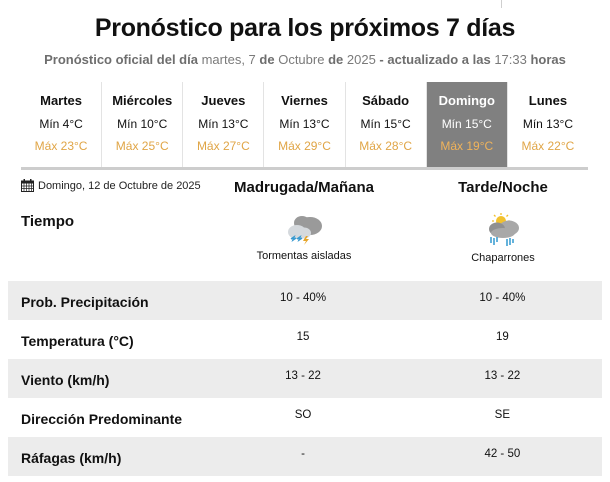  What do you see at coordinates (303, 336) in the screenshot?
I see `row-value-morning: 15` at bounding box center [303, 336].